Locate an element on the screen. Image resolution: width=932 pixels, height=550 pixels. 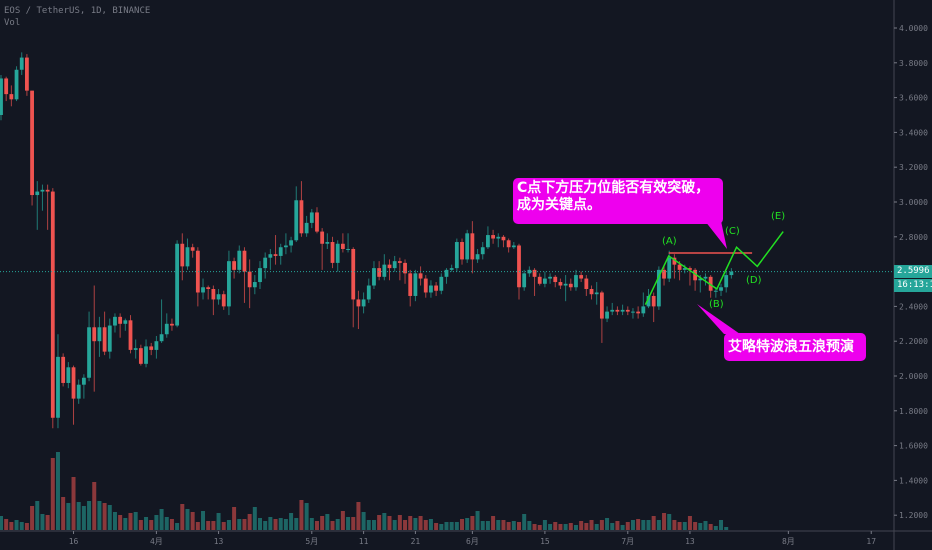
volume-legend: Vol is located at coordinates (12, 23).